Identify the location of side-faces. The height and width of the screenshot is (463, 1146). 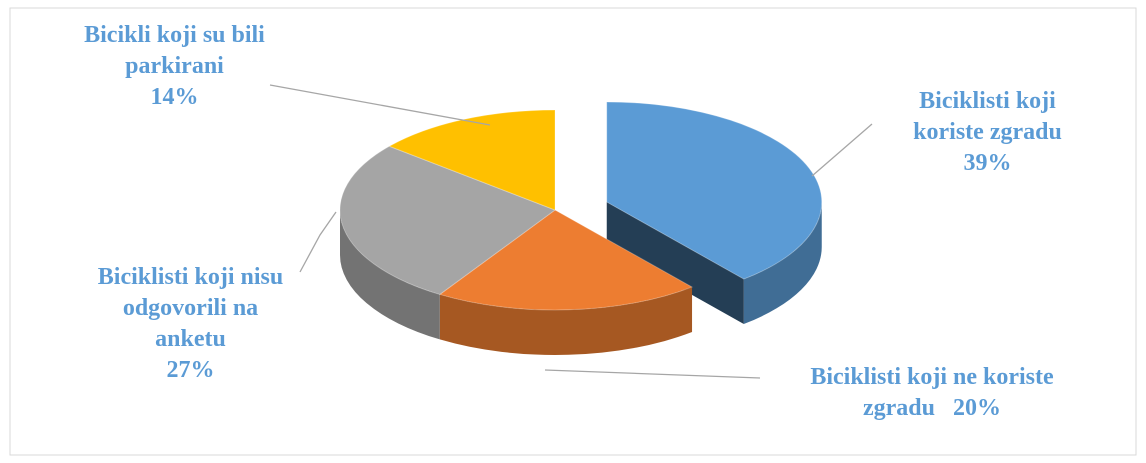
(581, 278).